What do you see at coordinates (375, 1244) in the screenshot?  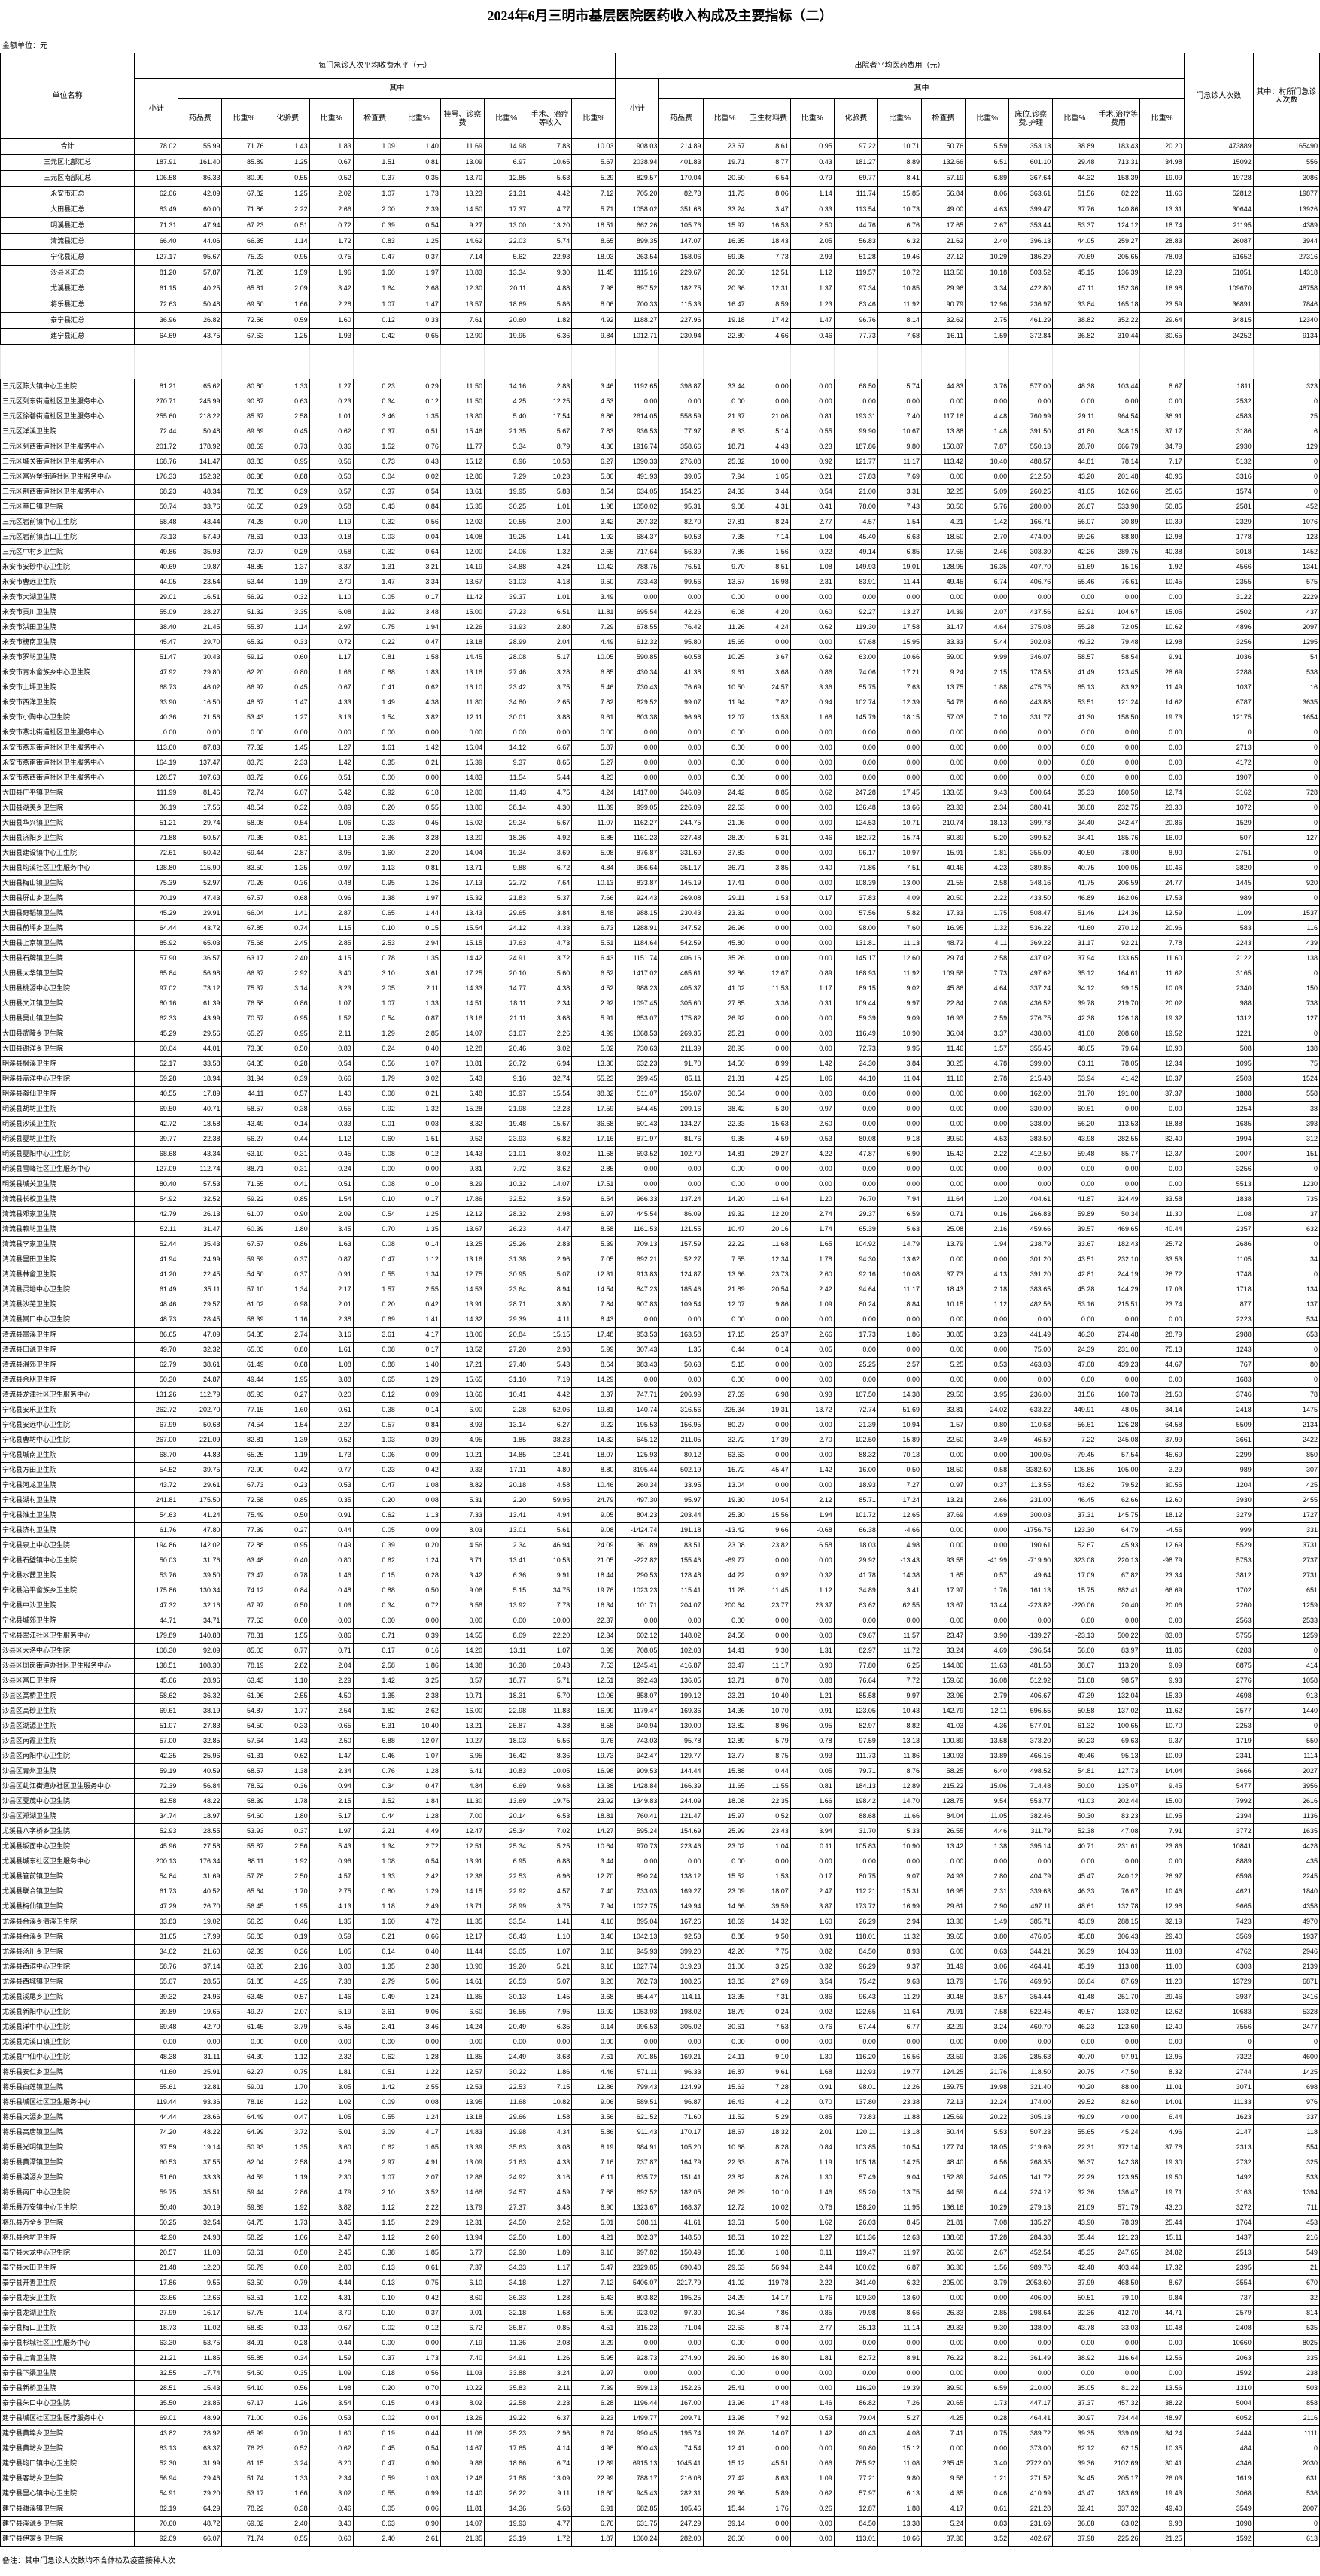 I see `value-cell: 0.08` at bounding box center [375, 1244].